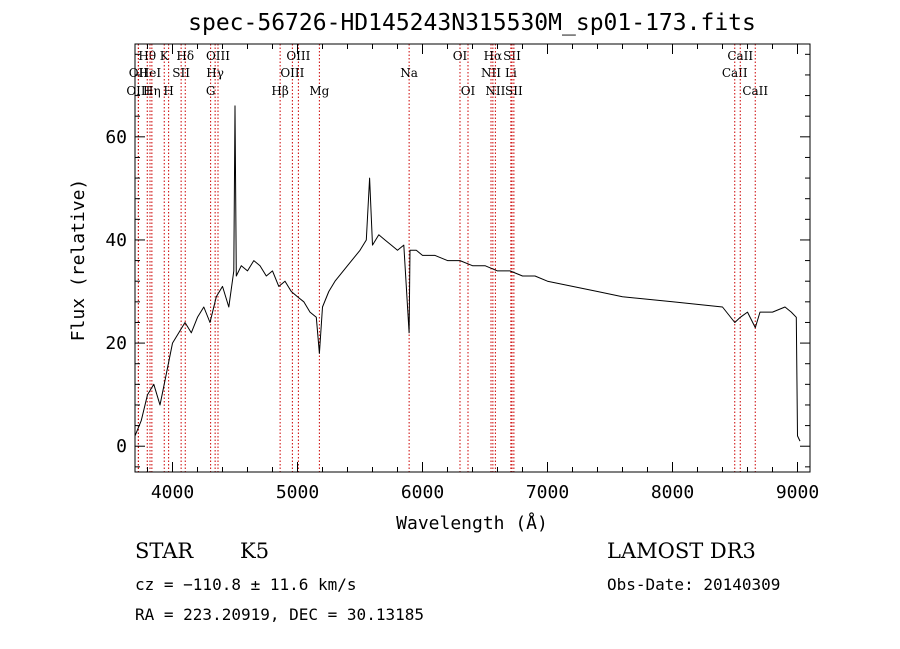 The width and height of the screenshot is (900, 649). I want to click on line-marker-label: HeI, so click(150, 73).